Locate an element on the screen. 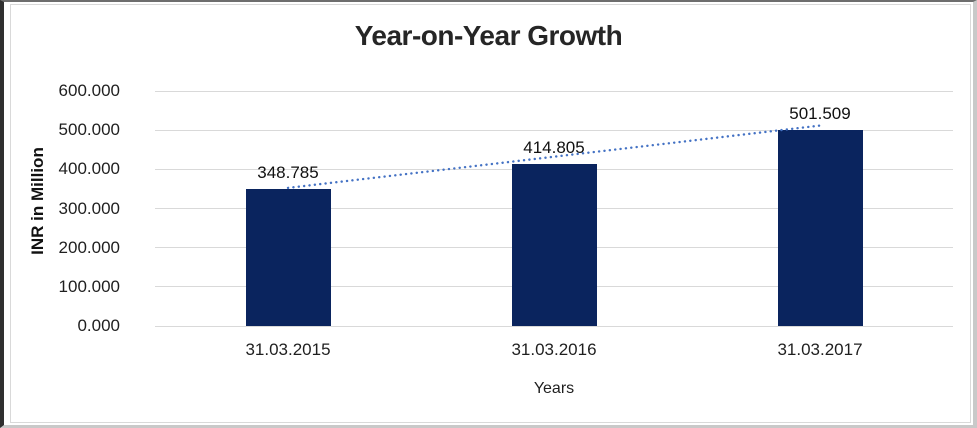 This screenshot has height=428, width=977. bar-data-label: 414.805 is located at coordinates (554, 147).